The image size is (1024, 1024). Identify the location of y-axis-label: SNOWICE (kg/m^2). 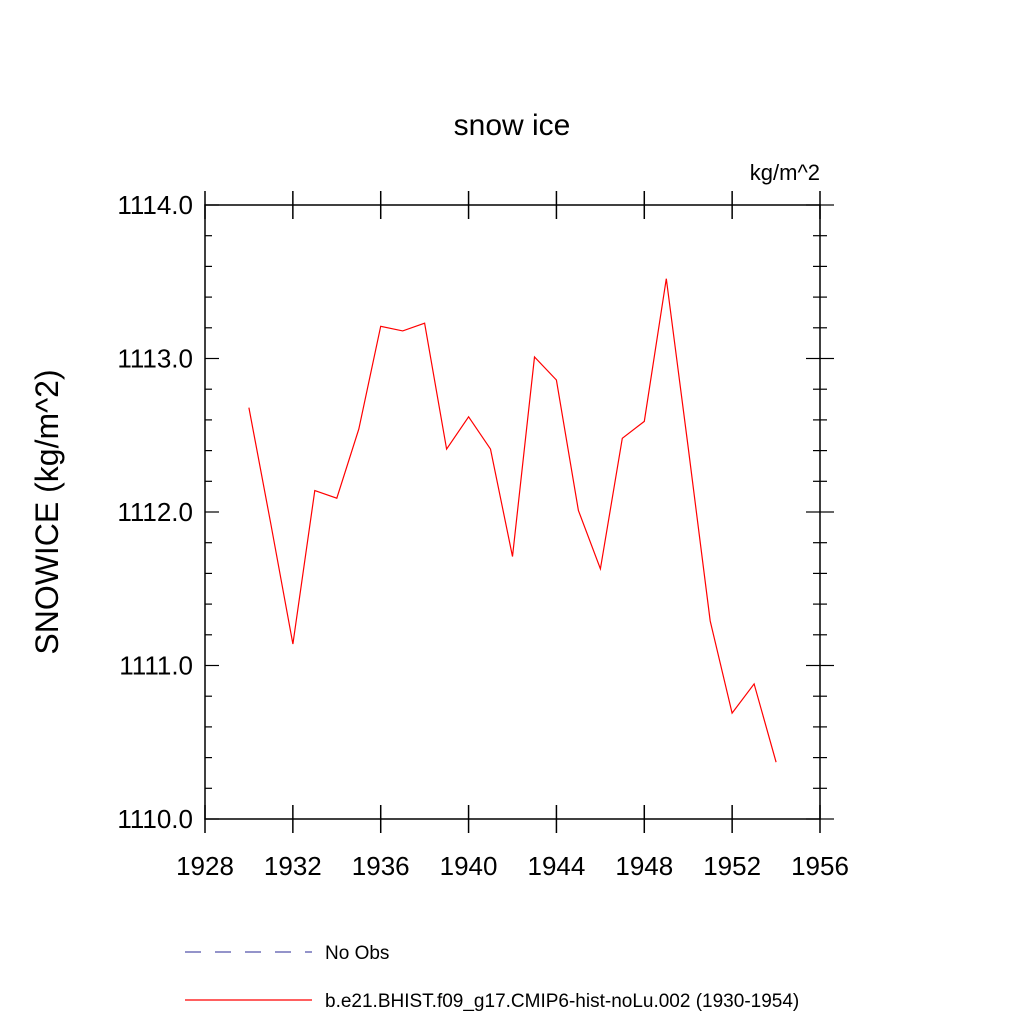
(47, 511).